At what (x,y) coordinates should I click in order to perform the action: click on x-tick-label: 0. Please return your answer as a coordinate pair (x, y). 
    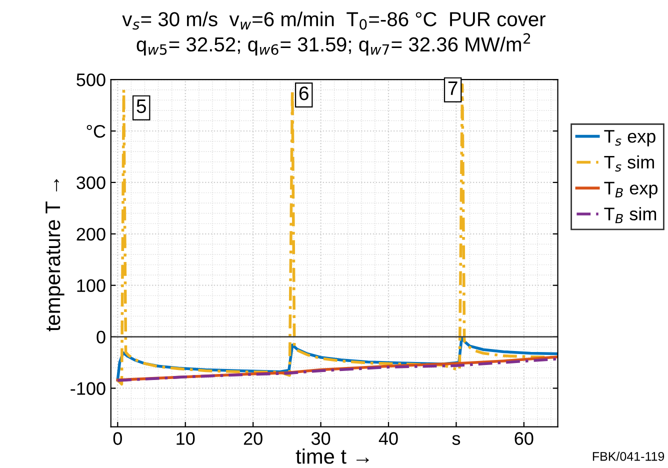
    Looking at the image, I should click on (117, 438).